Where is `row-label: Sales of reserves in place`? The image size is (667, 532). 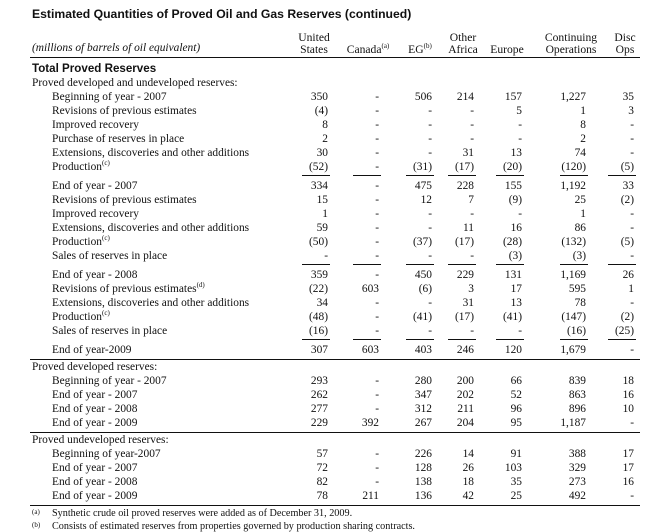
row-label: Sales of reserves in place is located at coordinates (109, 256).